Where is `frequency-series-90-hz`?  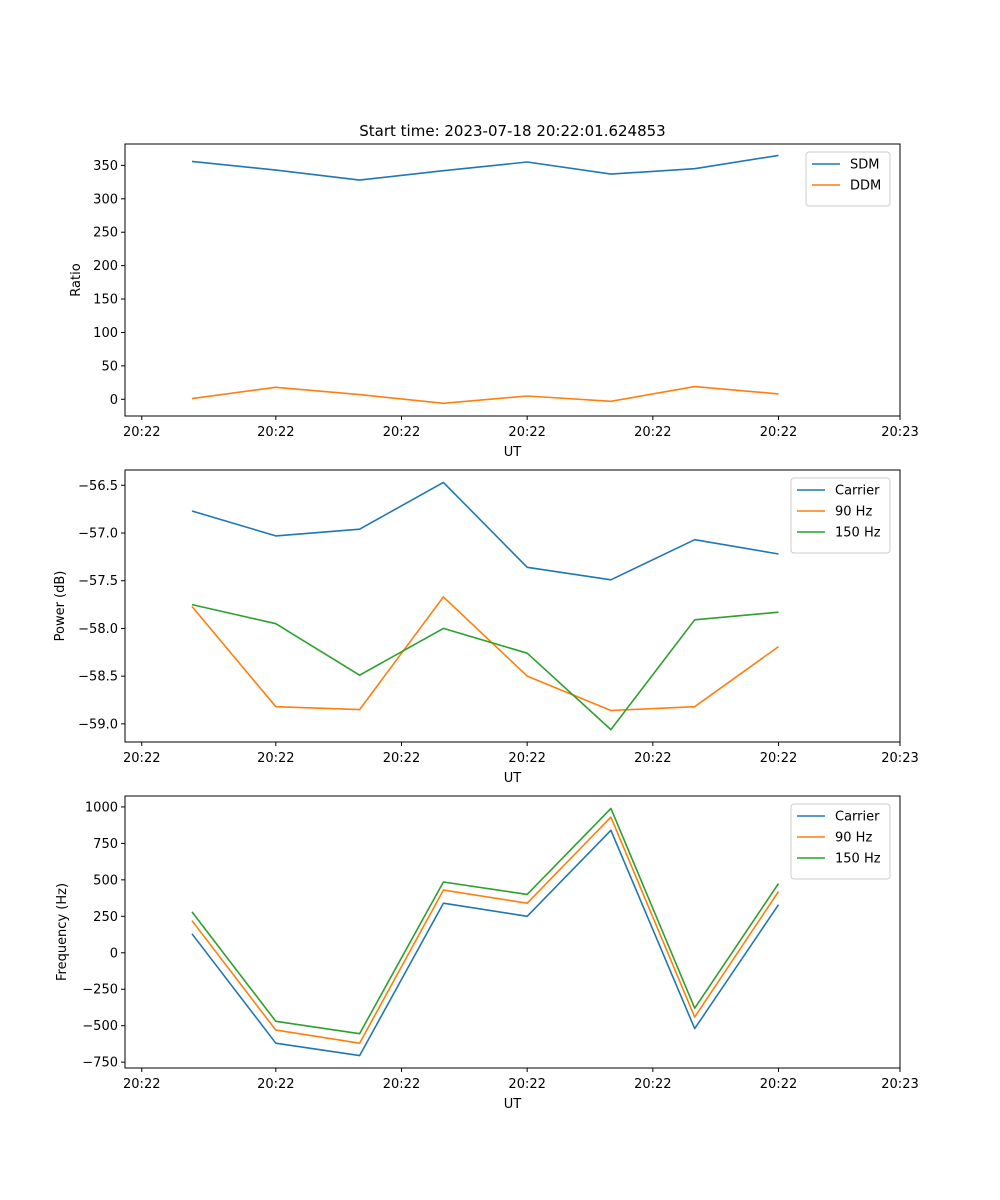
frequency-series-90-hz is located at coordinates (485, 930).